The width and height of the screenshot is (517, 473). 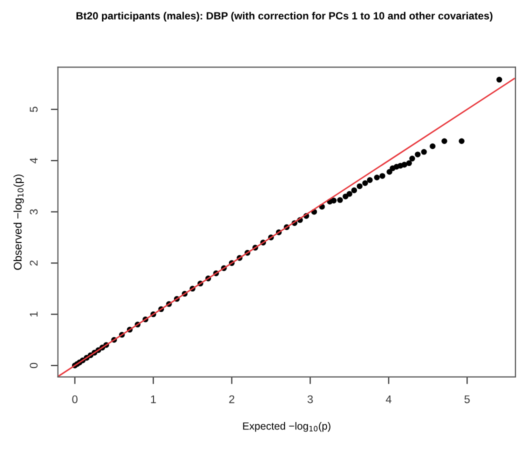 I want to click on x-tick-label: 1, so click(x=153, y=399).